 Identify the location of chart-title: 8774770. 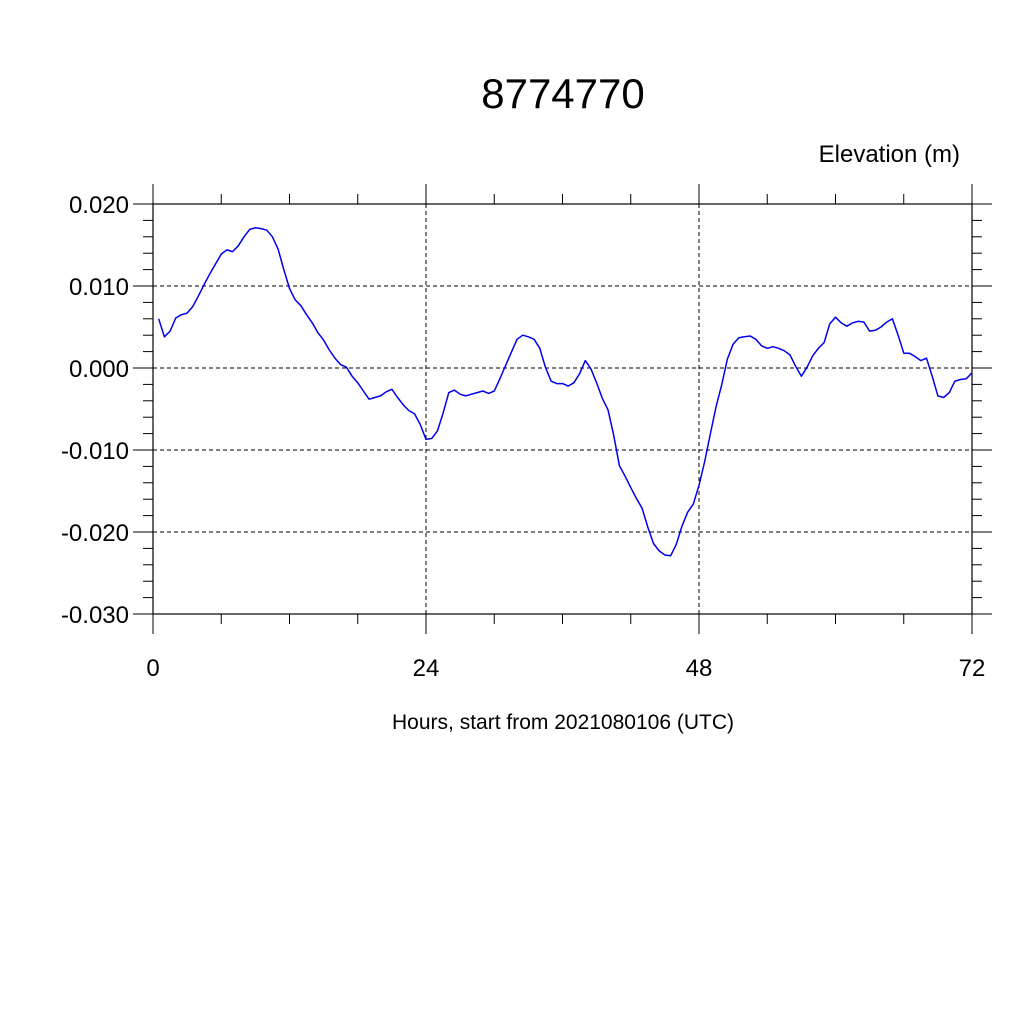
(563, 93).